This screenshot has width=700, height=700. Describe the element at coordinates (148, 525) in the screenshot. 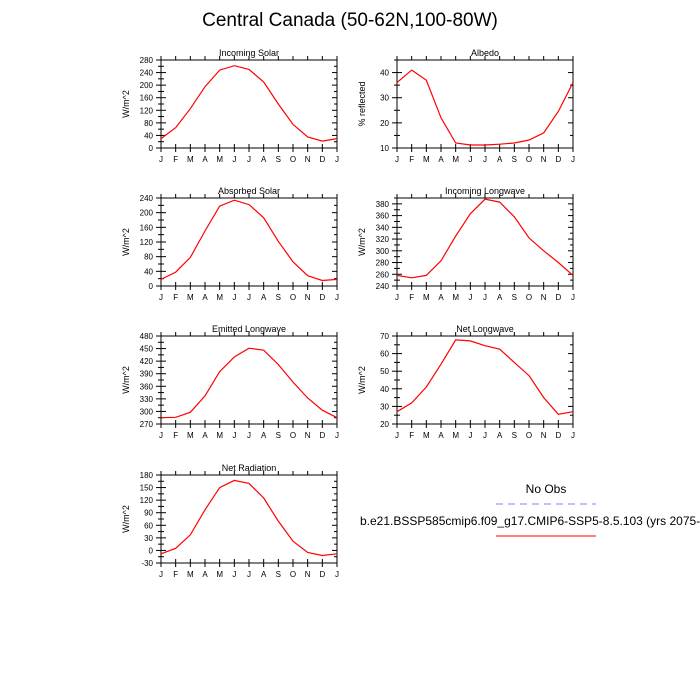

I see `y-tick-label: 60` at that location.